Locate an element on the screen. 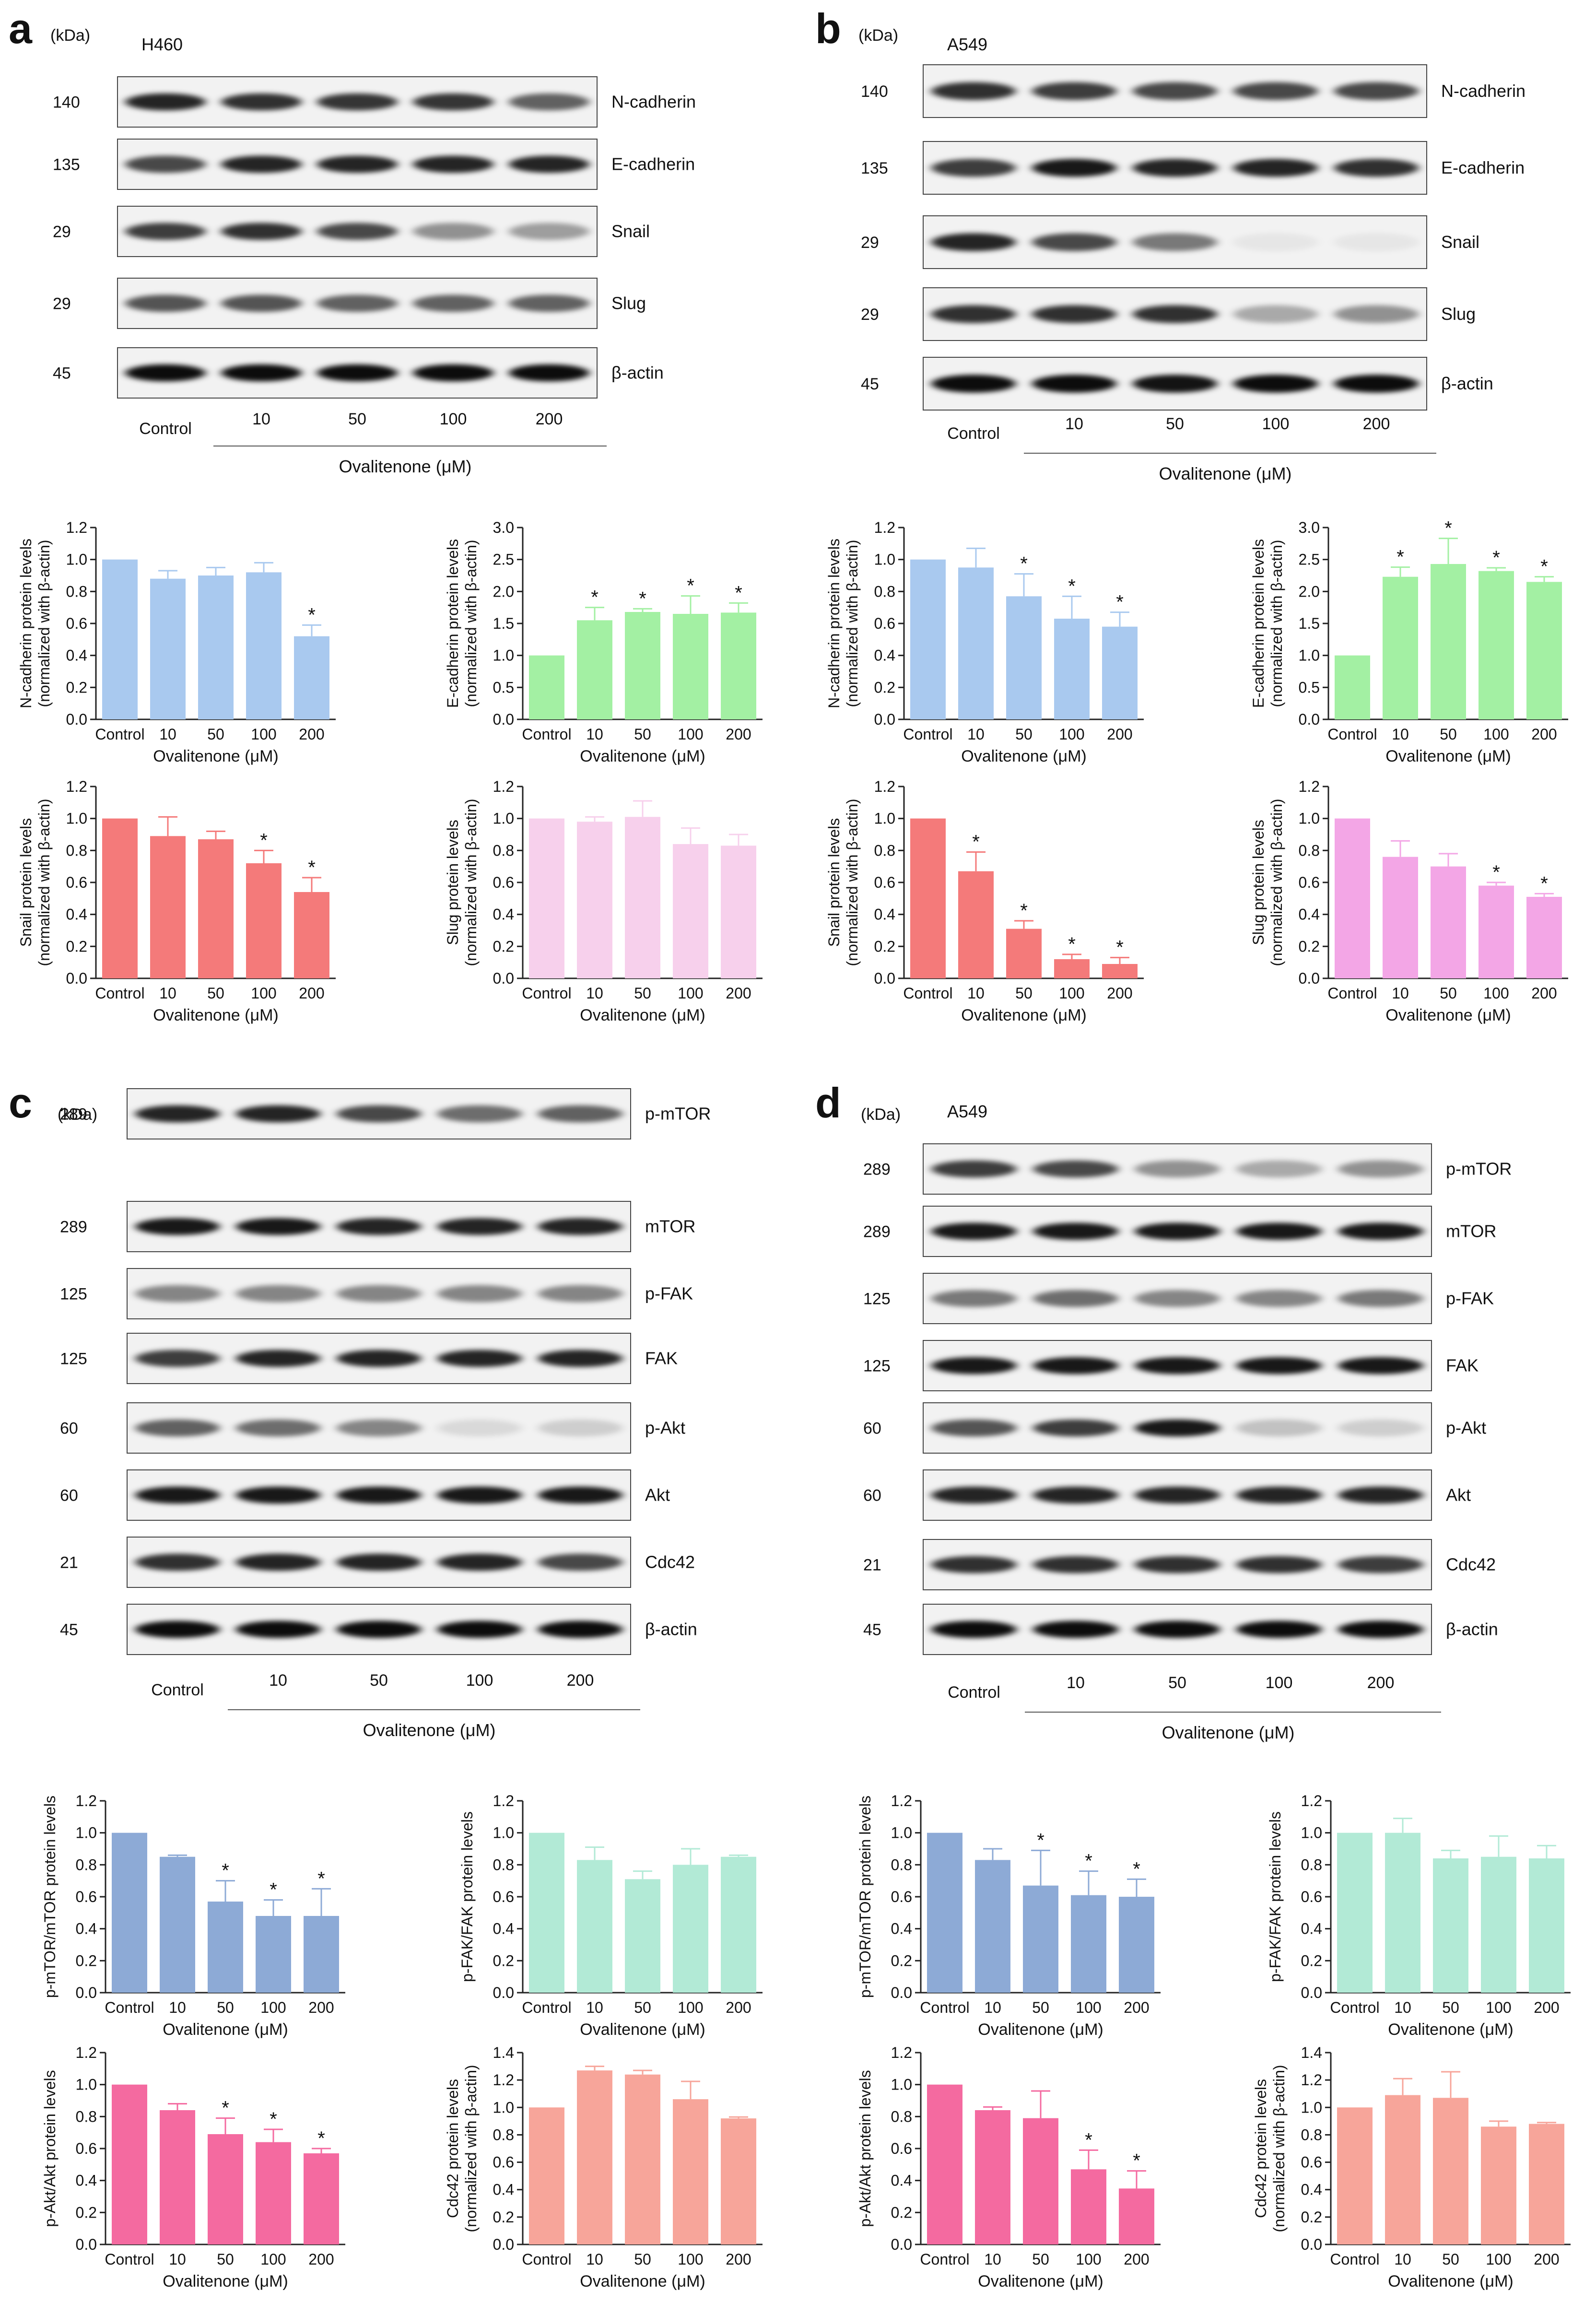 This screenshot has height=2302, width=1596. y-axis-title: Slug protein levels is located at coordinates (452, 882).